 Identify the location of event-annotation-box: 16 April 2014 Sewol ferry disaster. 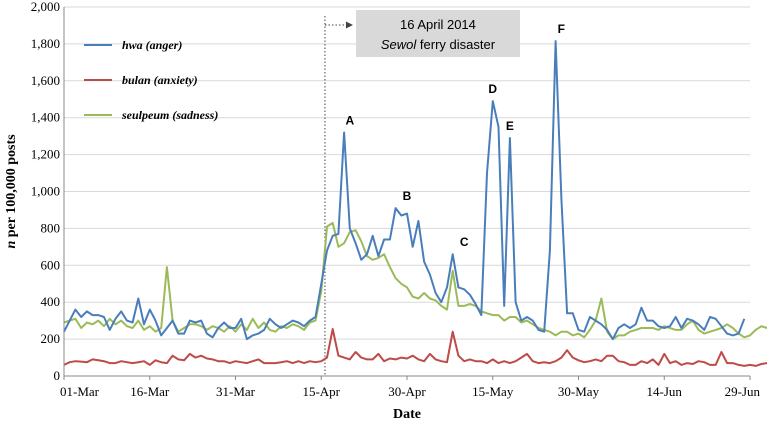
(437, 33).